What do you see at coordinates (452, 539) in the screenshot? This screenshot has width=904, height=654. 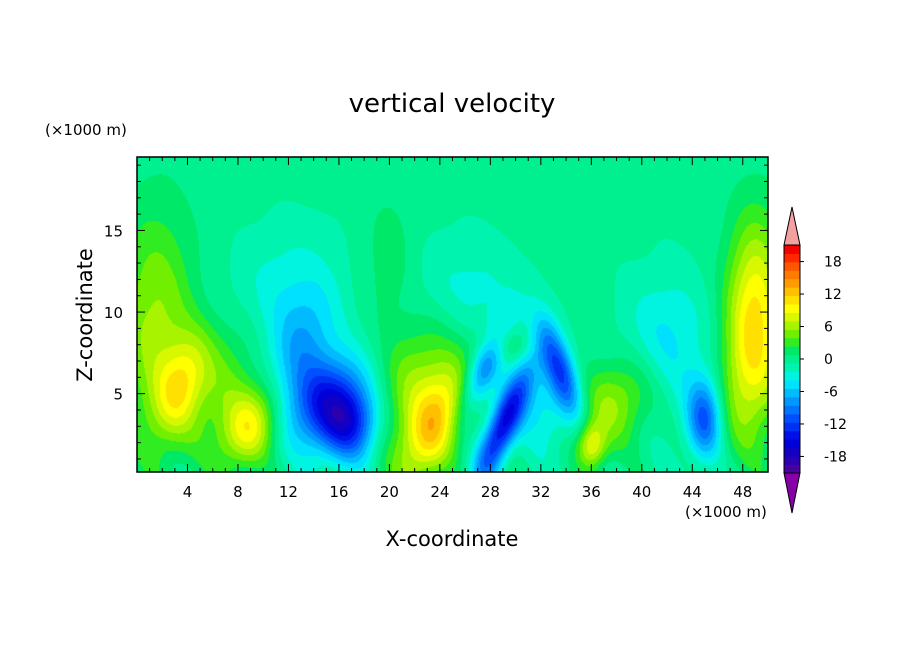 I see `x-axis-label: X-coordinate` at bounding box center [452, 539].